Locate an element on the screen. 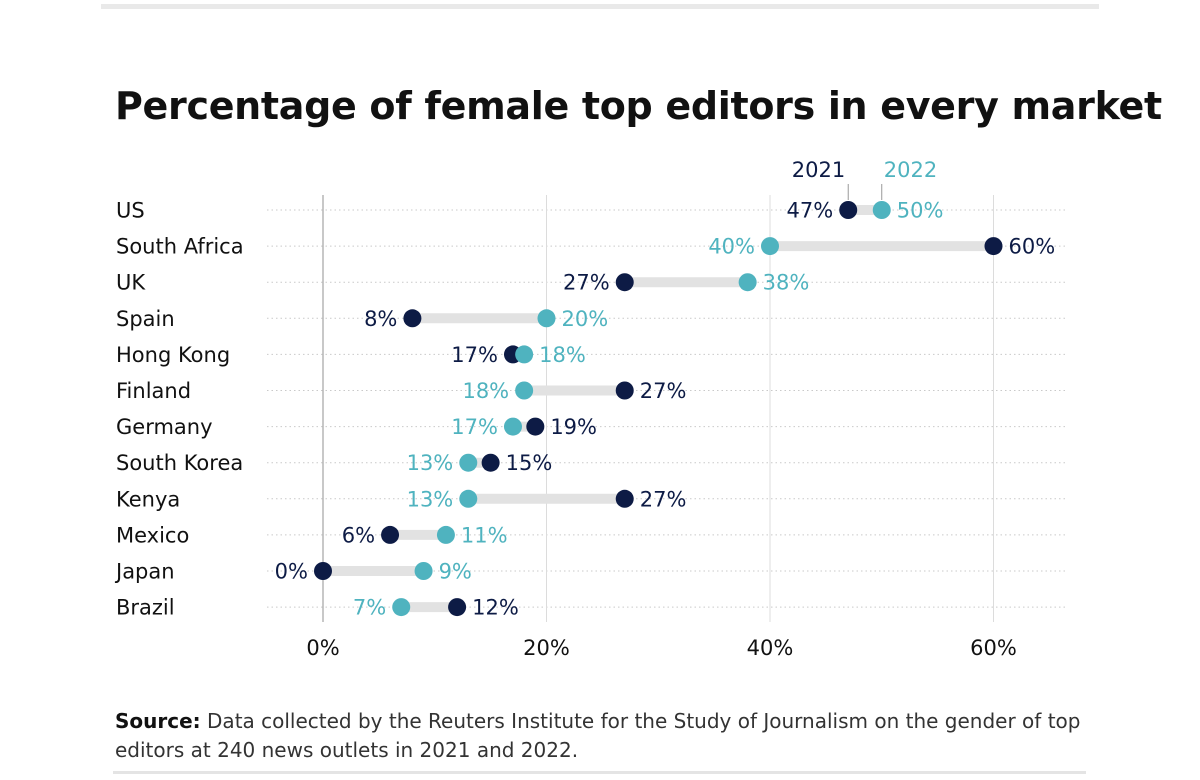  category-label: Kenya is located at coordinates (148, 499).